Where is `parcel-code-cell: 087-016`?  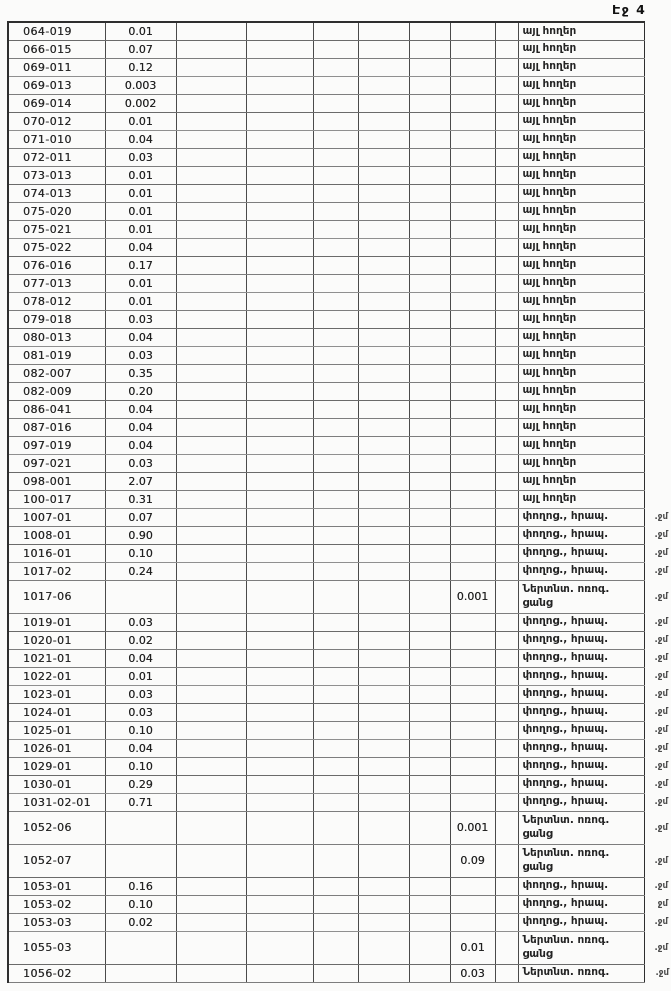 parcel-code-cell: 087-016 is located at coordinates (56, 427).